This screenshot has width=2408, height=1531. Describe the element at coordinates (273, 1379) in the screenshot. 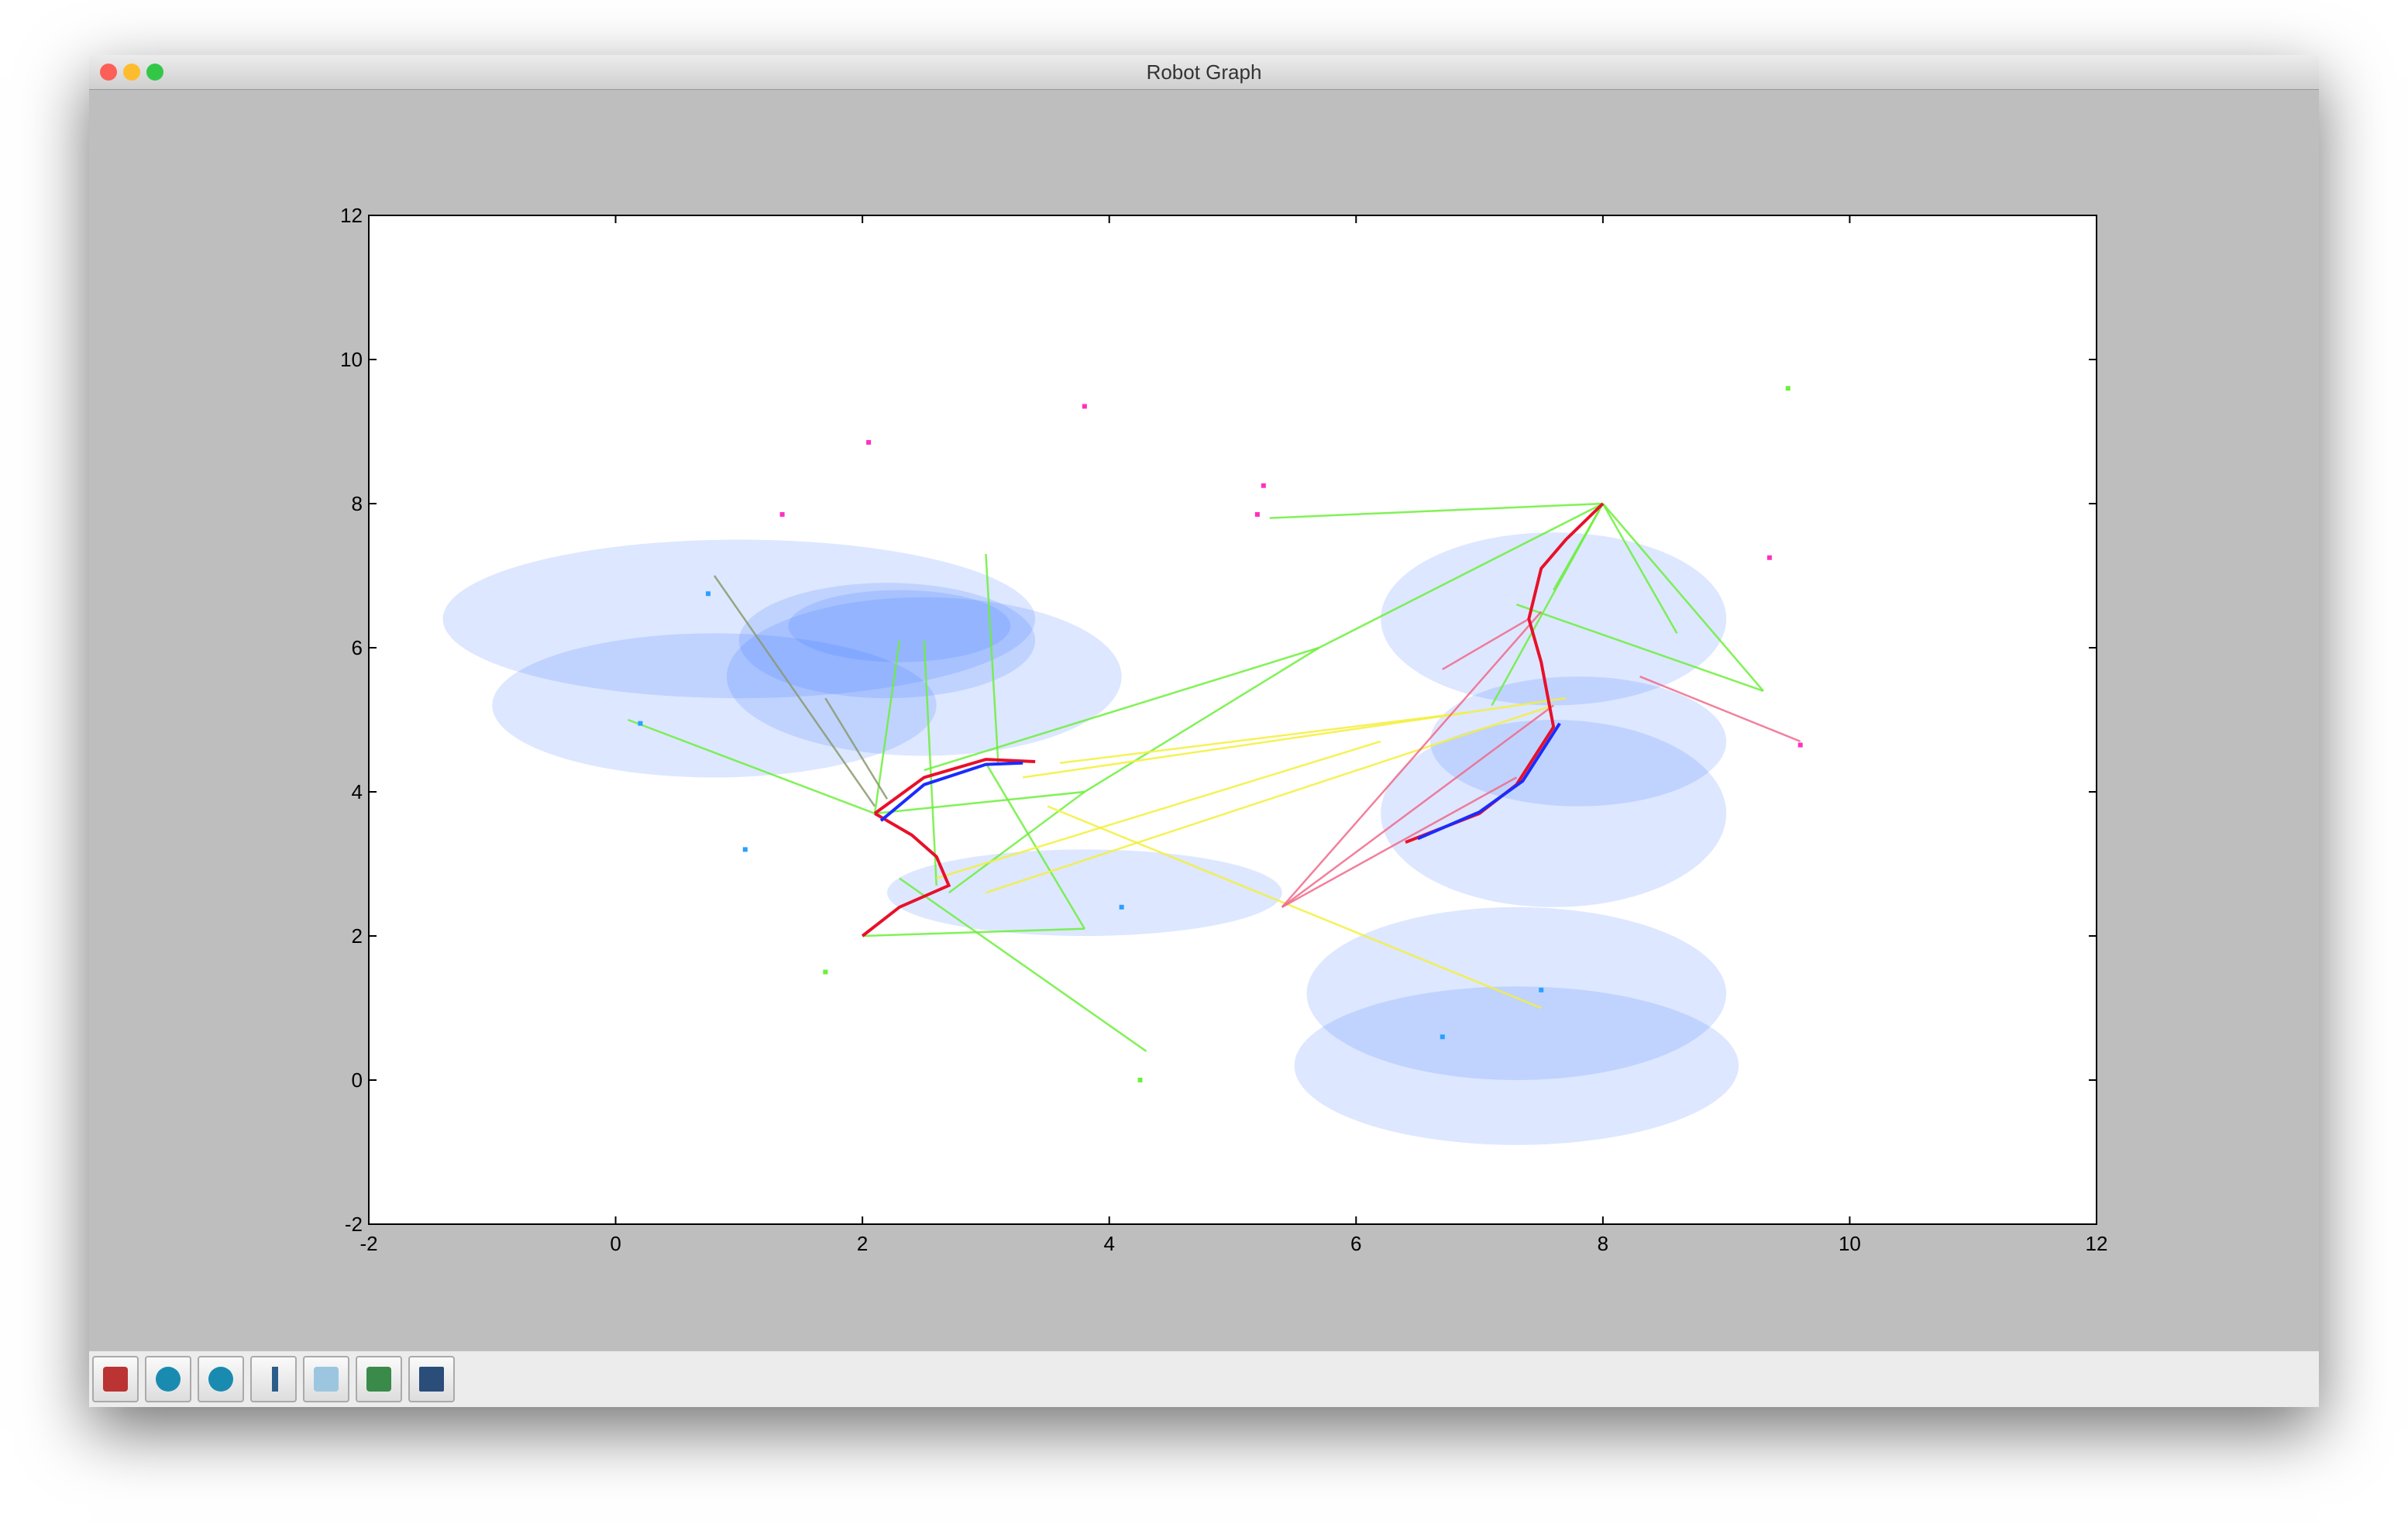

I see `pan-button` at that location.